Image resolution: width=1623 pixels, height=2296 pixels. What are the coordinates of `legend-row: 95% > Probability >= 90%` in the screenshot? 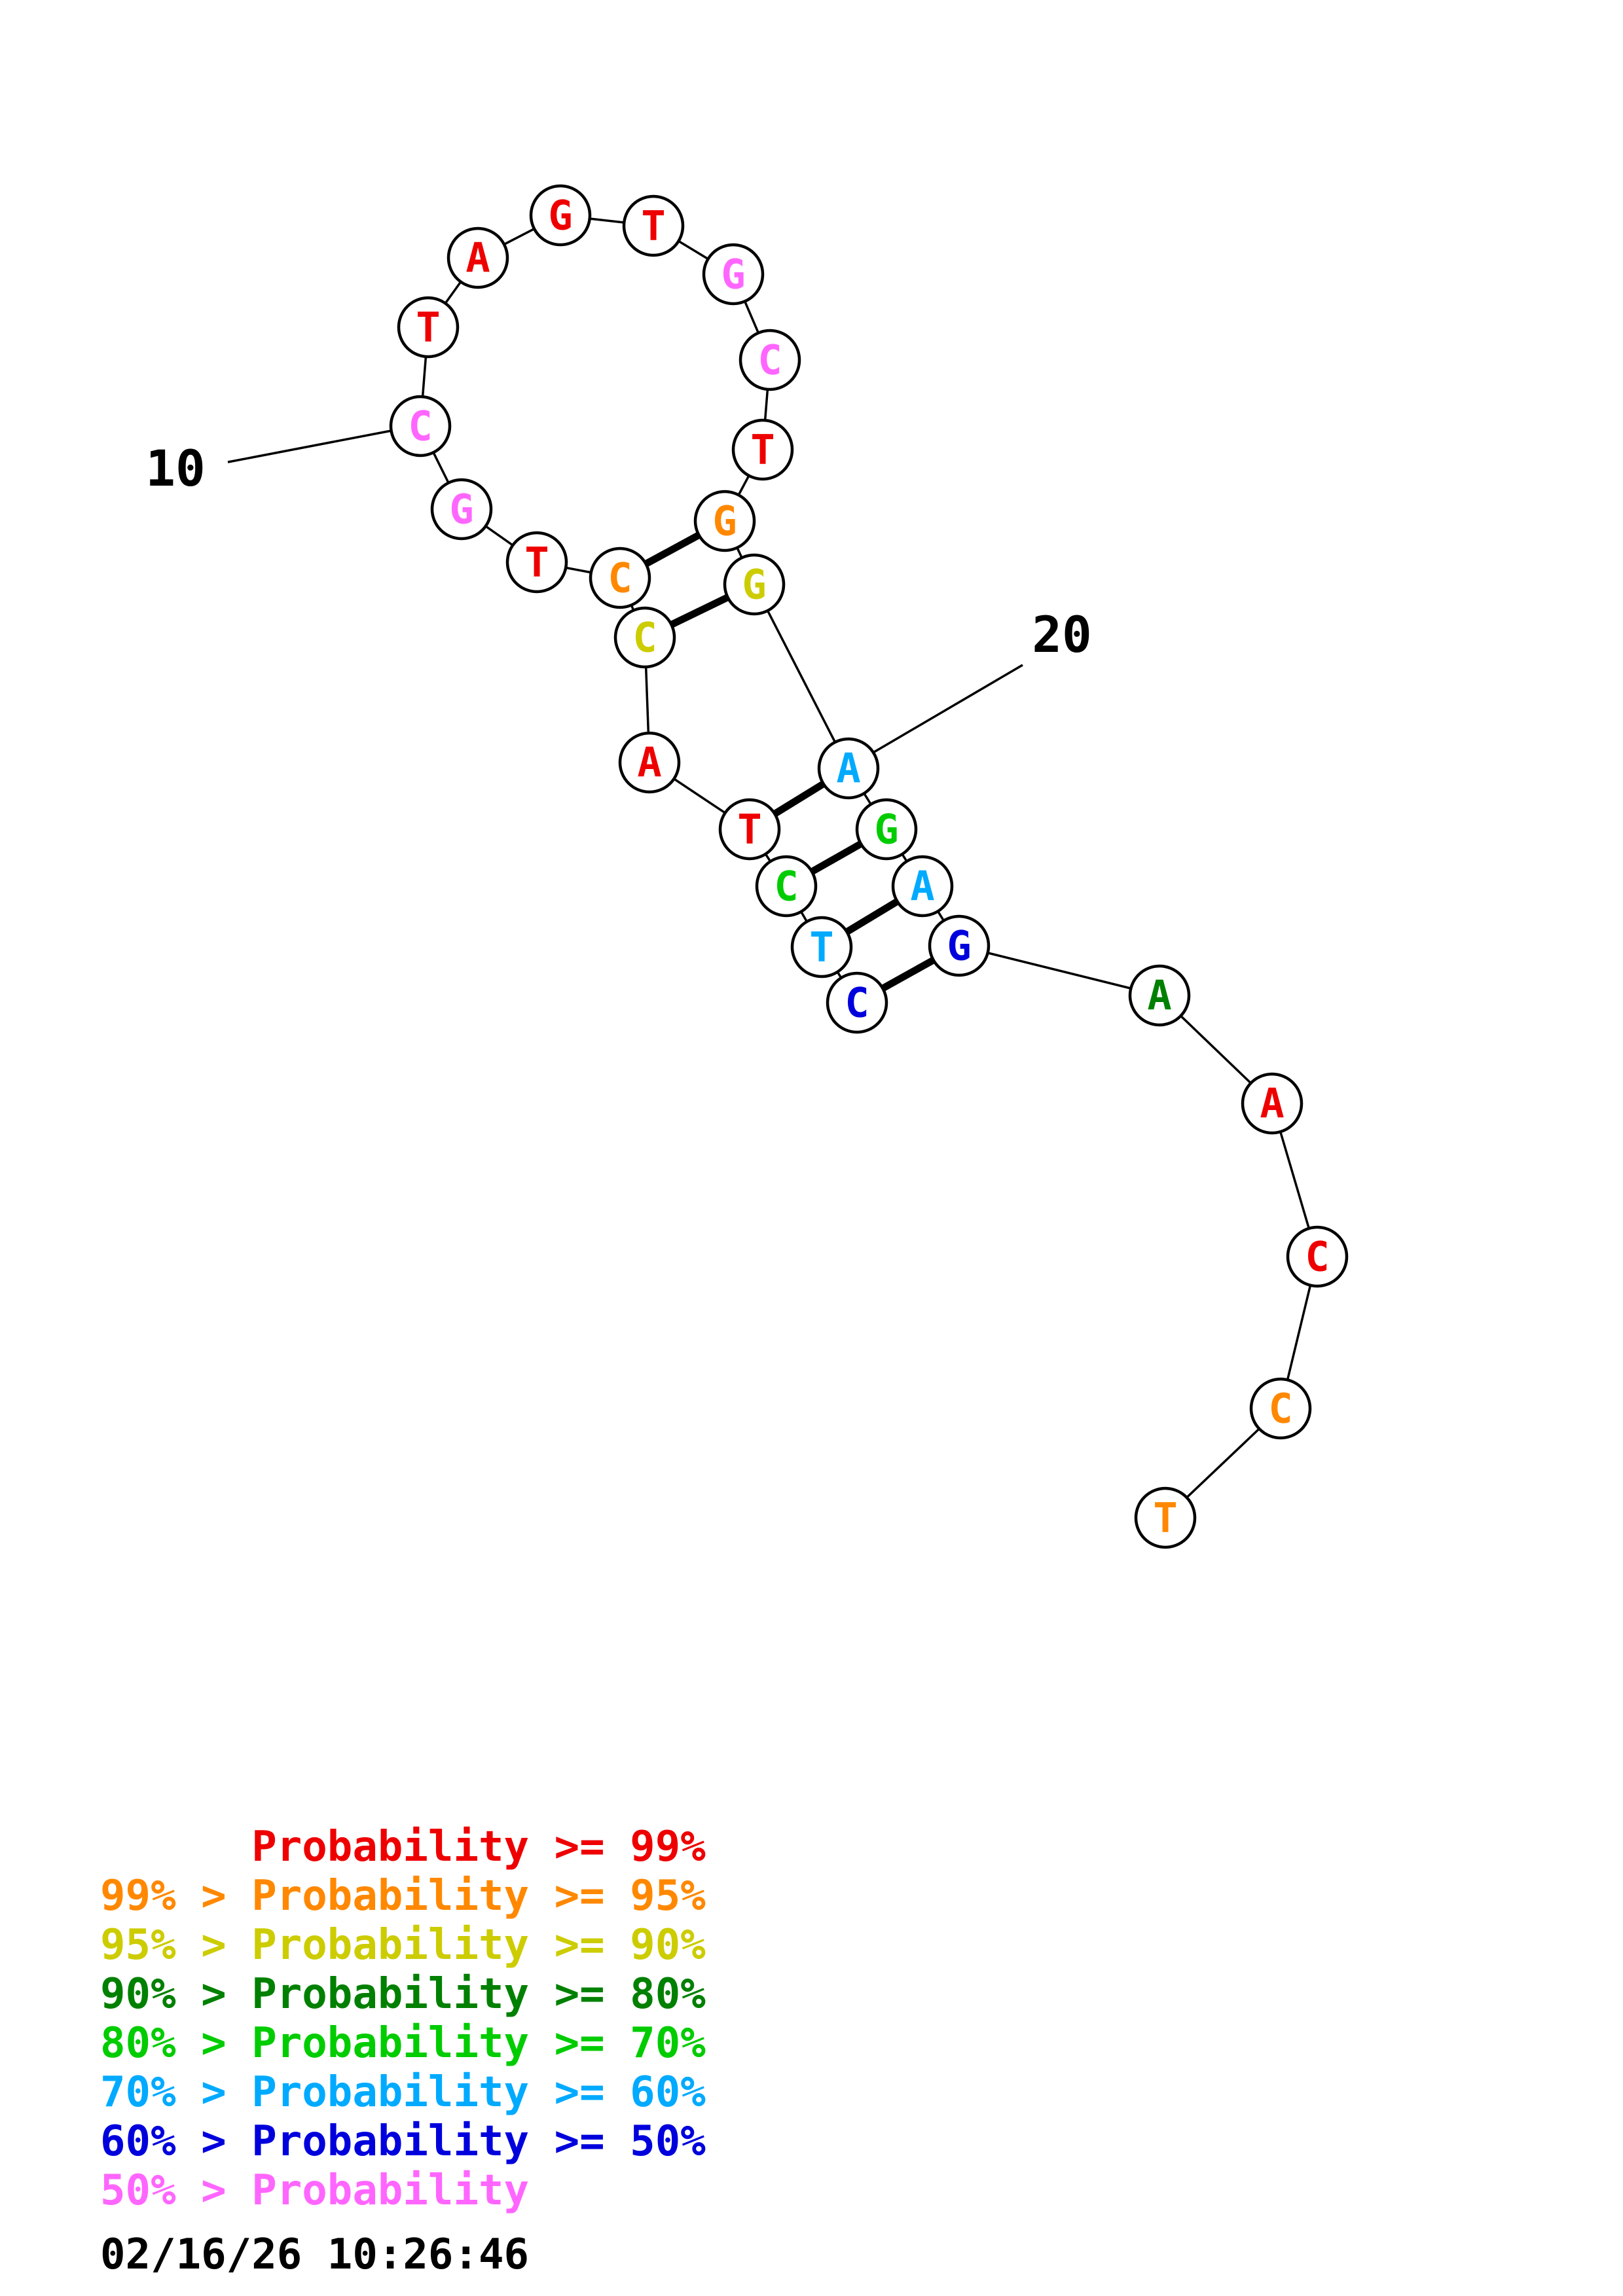 It's located at (403, 1945).